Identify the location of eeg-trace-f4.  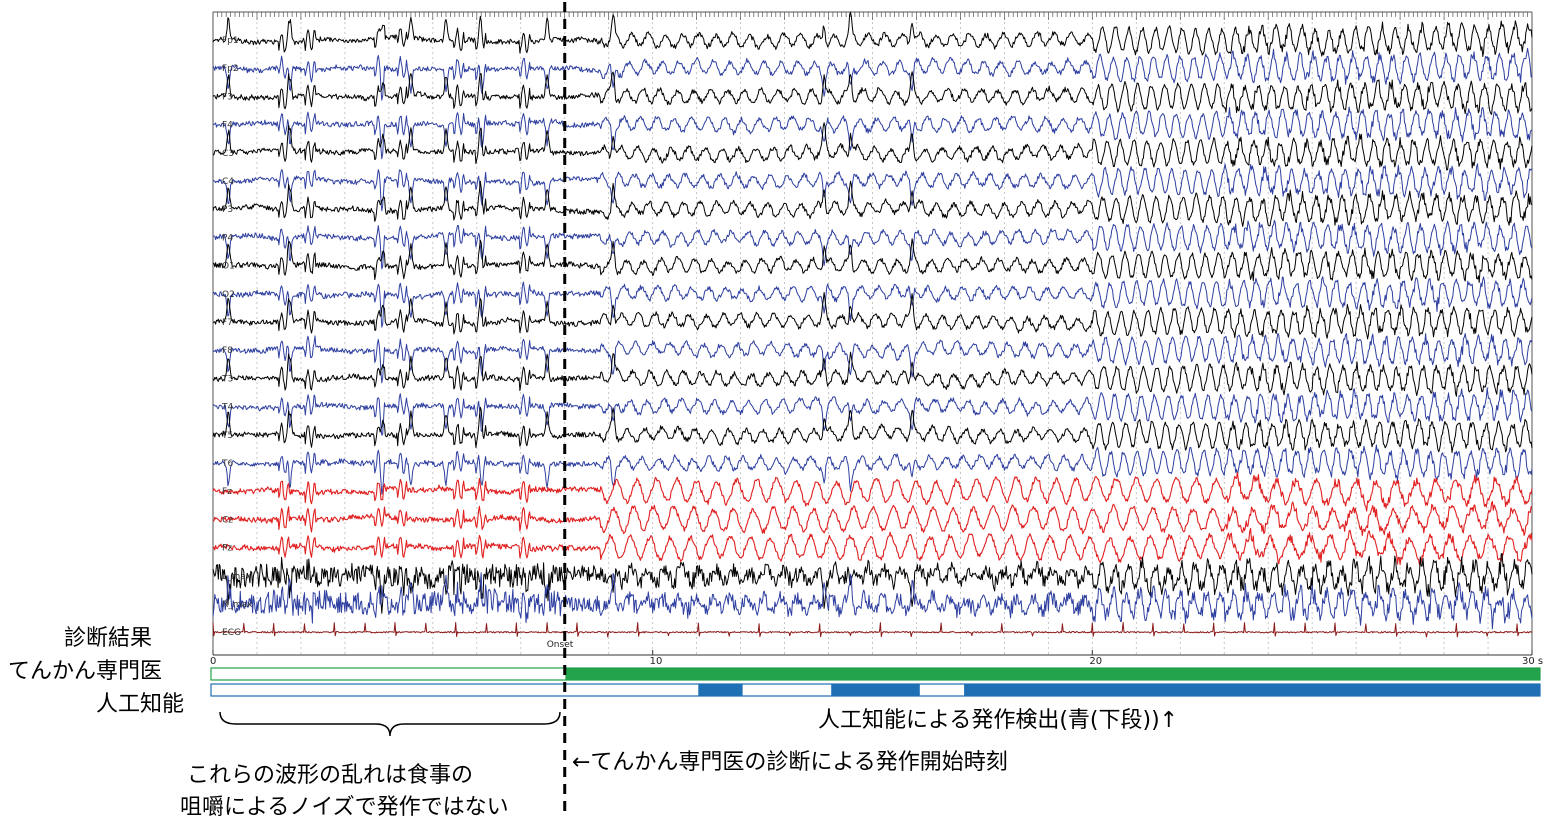
(872, 133).